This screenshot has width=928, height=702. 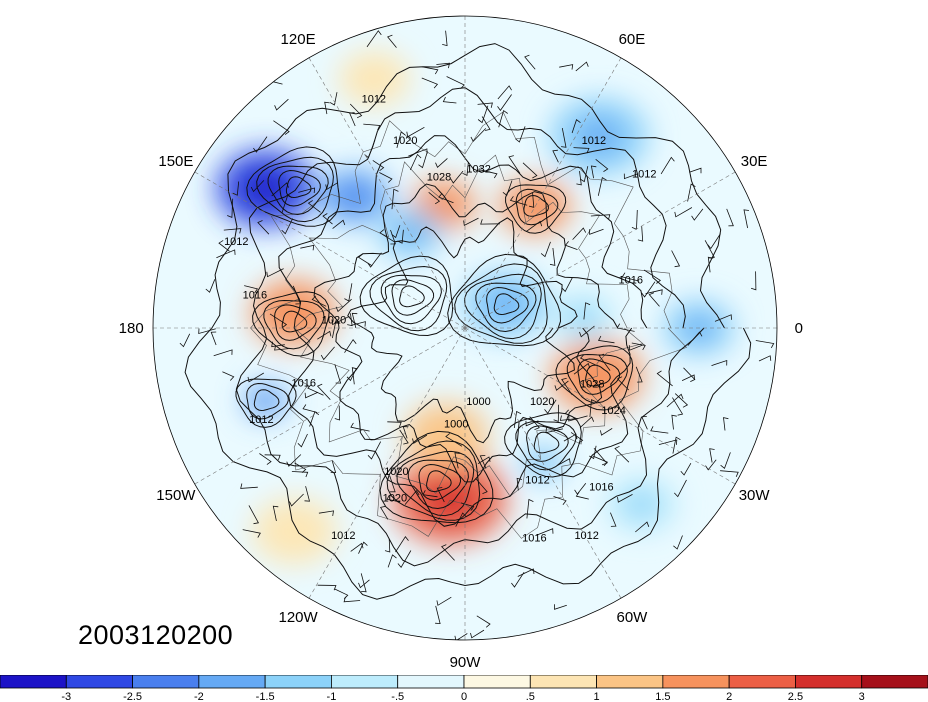 What do you see at coordinates (439, 178) in the screenshot?
I see `isobar-label: 1028` at bounding box center [439, 178].